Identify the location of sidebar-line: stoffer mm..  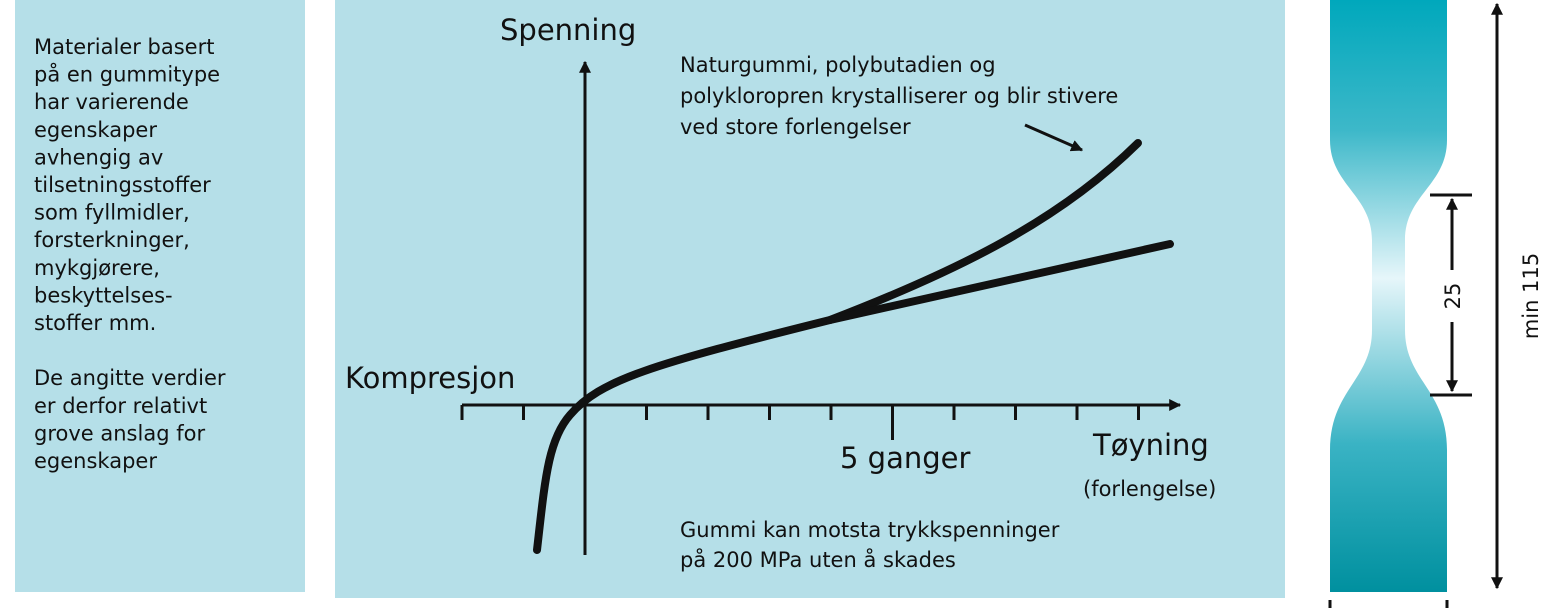
(95, 323).